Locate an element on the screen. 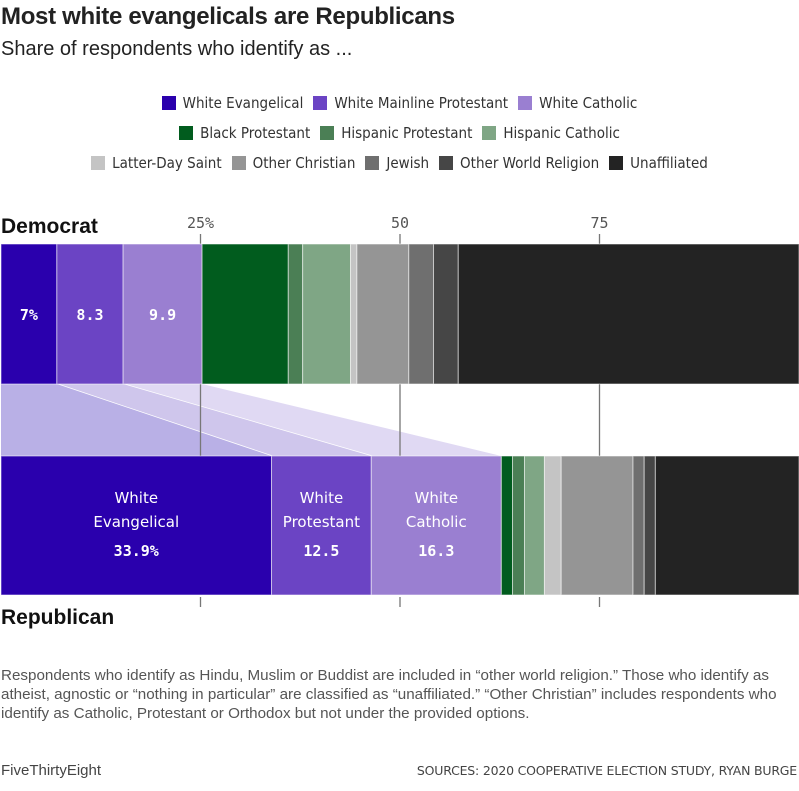  legend-item: Black Protestant is located at coordinates (244, 133).